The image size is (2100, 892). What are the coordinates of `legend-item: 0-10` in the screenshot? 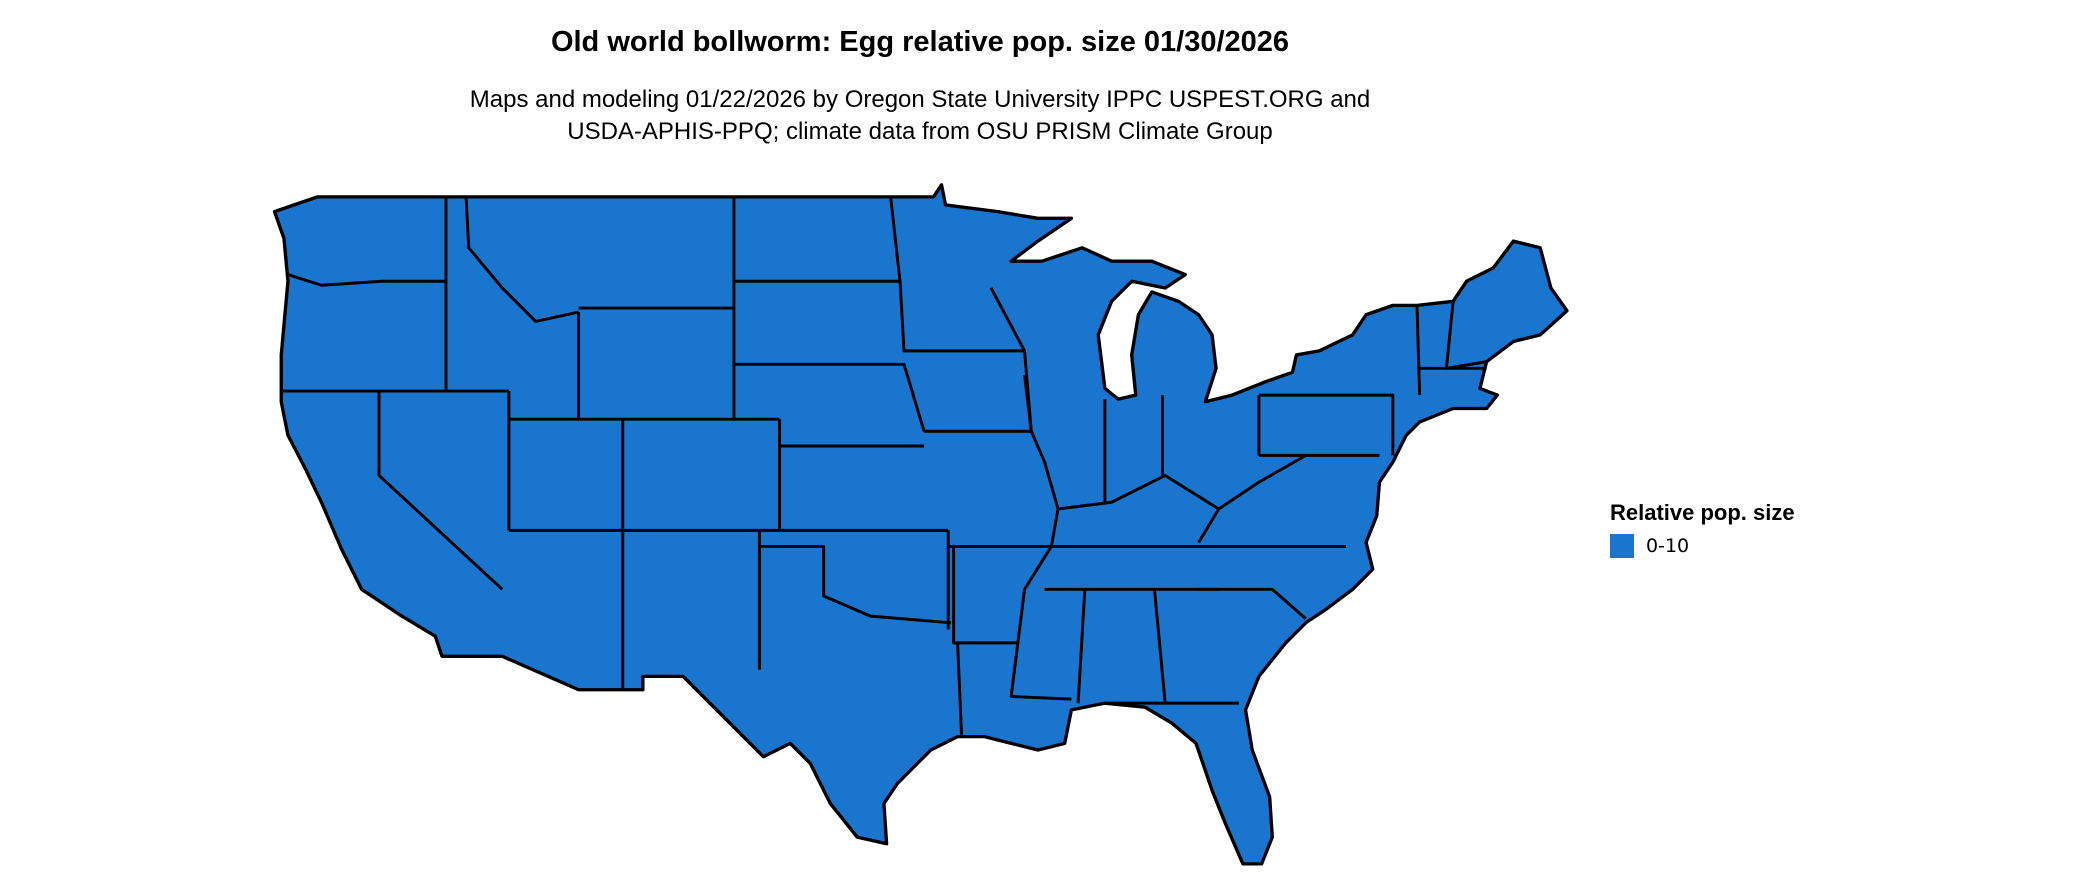 It's located at (1702, 546).